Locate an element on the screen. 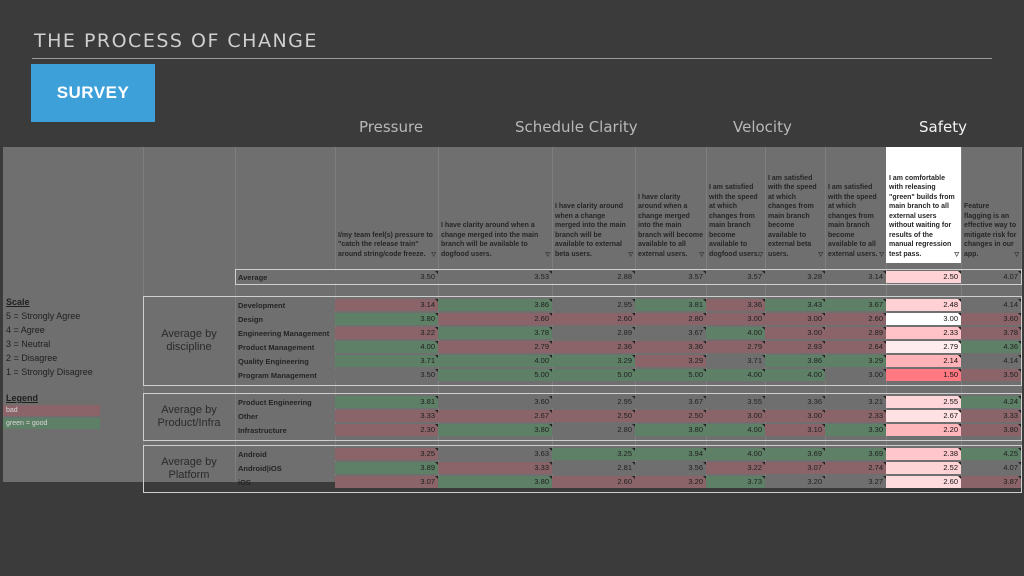  table-cell: 2.88 is located at coordinates (593, 277).